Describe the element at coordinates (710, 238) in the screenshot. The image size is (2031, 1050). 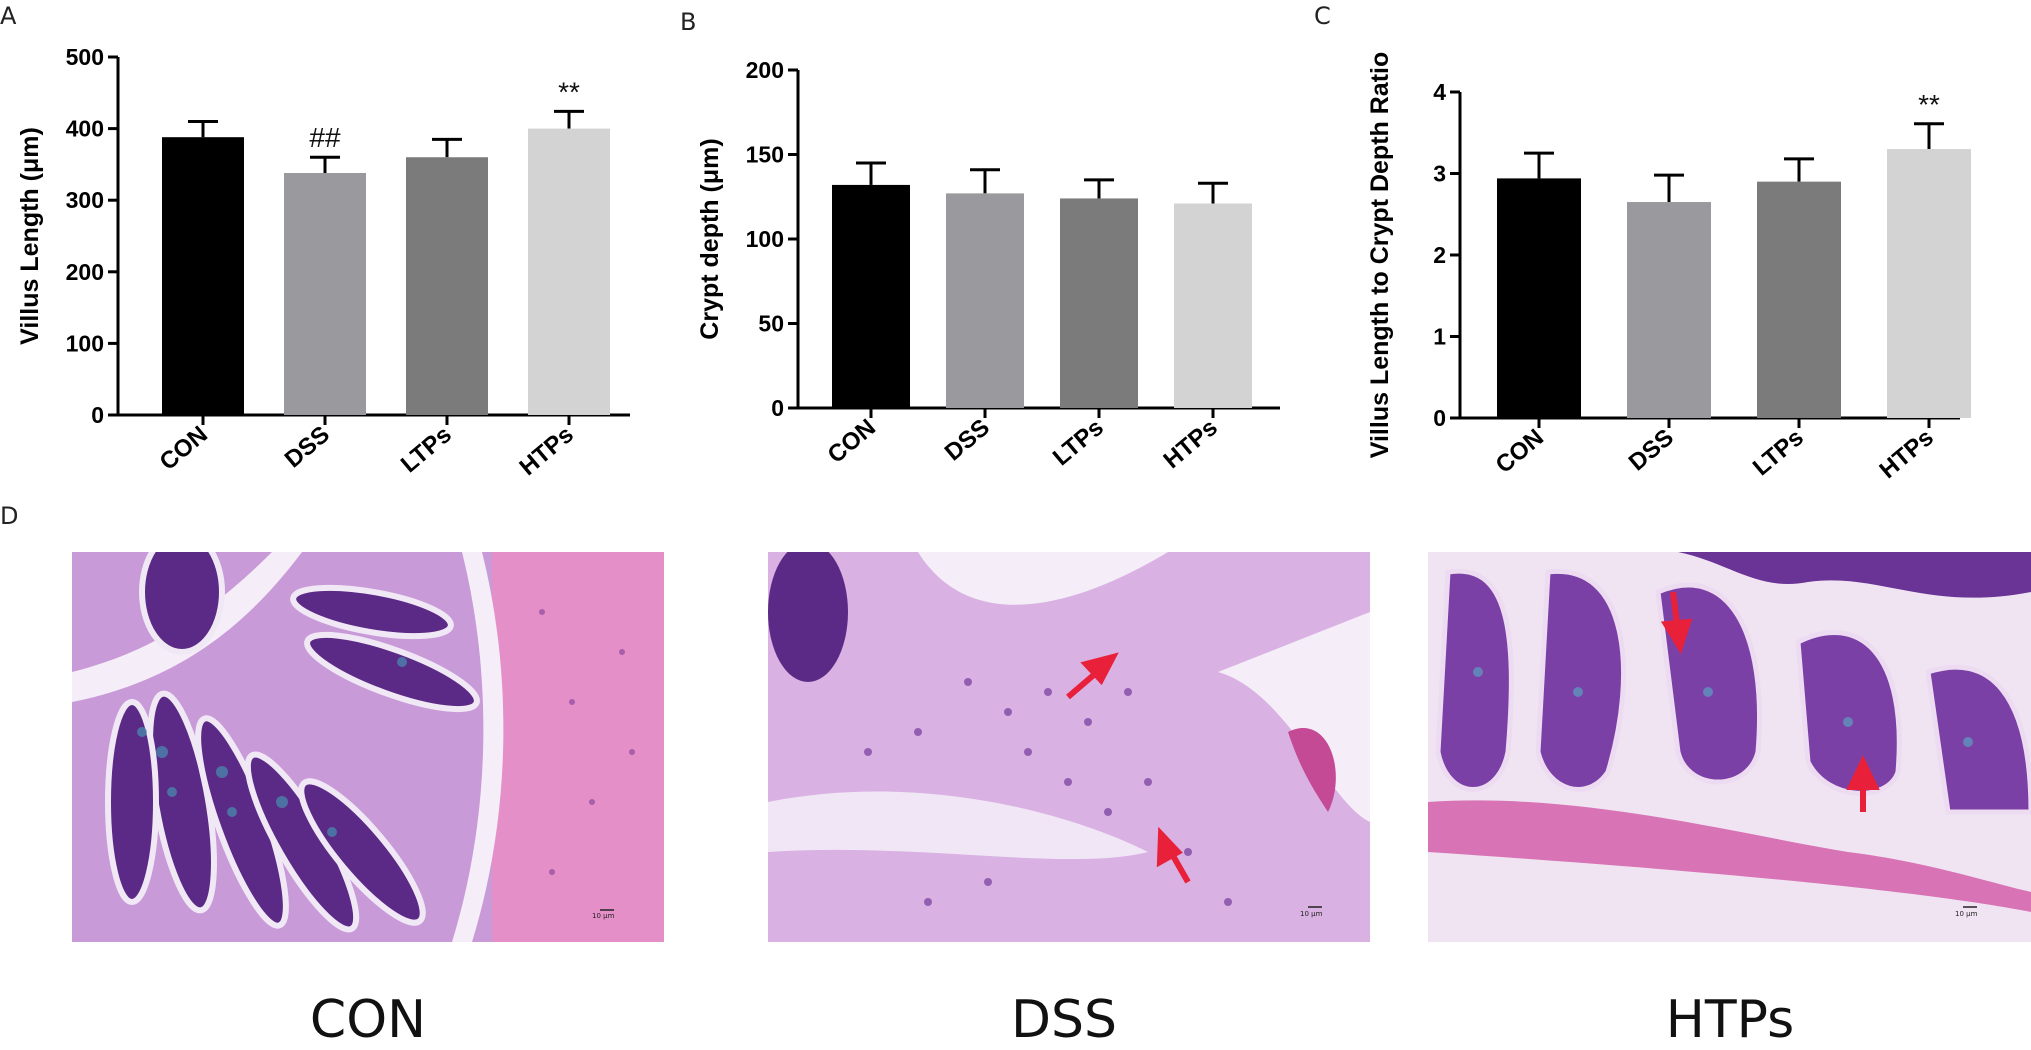
I see `y-axis-label: Crypt depth (μm)` at that location.